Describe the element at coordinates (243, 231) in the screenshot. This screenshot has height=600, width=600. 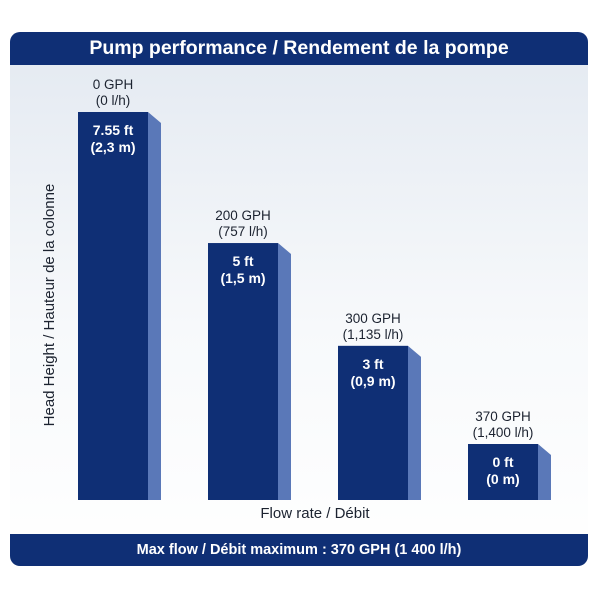
I see `category-metric-label: (757 l/h)` at that location.